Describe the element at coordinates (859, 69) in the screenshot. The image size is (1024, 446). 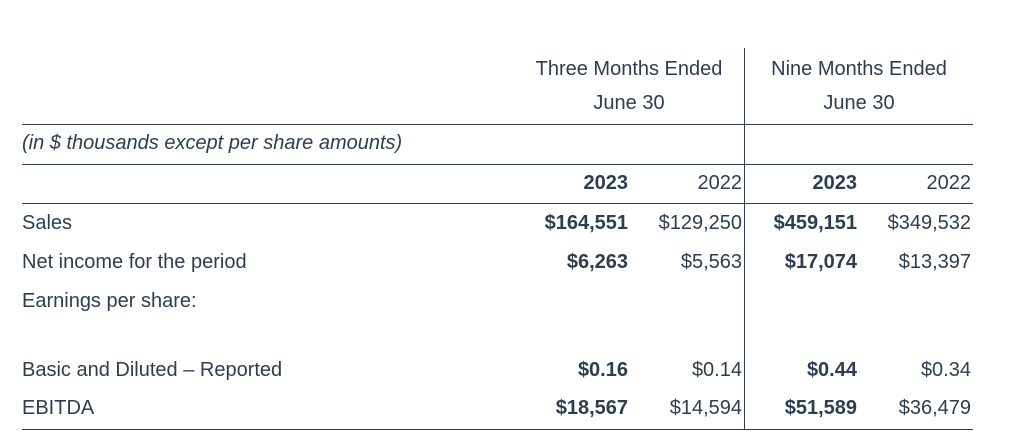
I see `nine-months-header-line1: Nine Months Ended` at that location.